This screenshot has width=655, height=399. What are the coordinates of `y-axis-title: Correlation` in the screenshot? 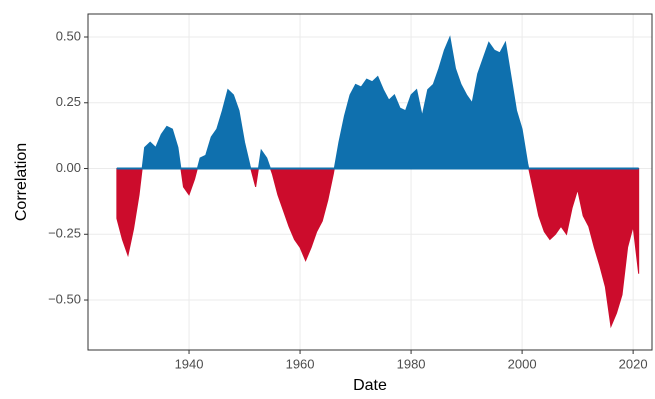 It's located at (21, 182).